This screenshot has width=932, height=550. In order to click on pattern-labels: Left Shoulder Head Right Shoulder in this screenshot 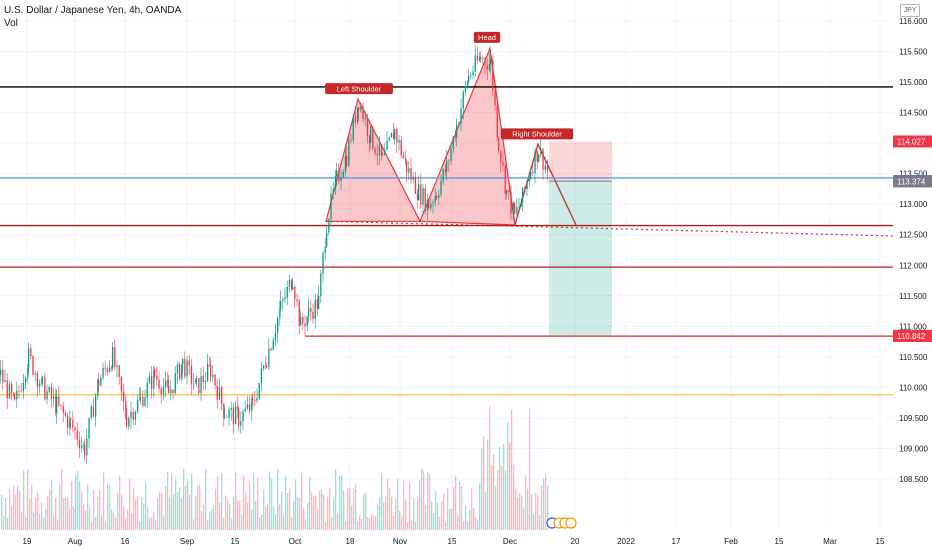, I will do `click(449, 85)`.